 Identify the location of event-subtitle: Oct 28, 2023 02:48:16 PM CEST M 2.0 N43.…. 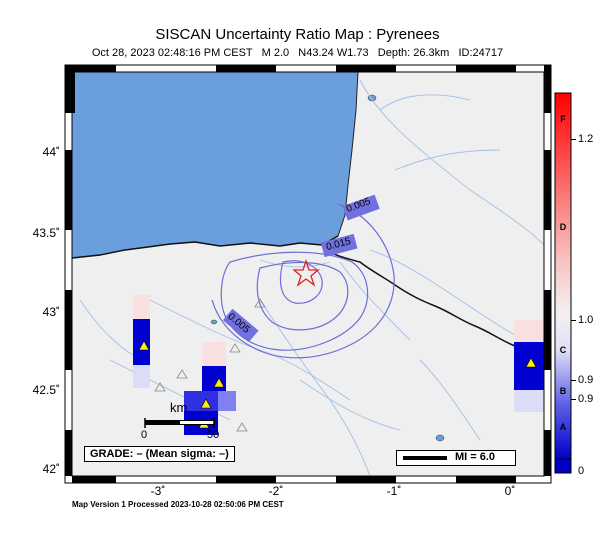
(297, 53).